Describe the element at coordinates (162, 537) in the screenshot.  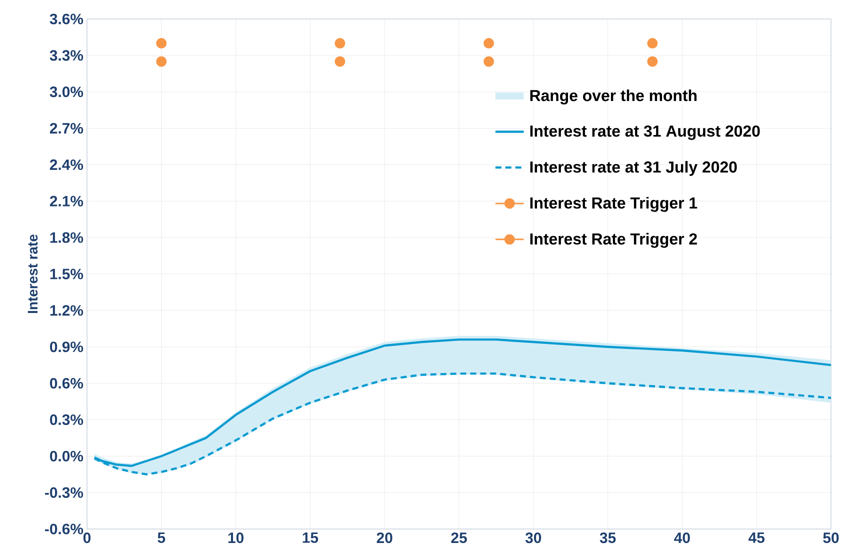
I see `x-tick-label: 5` at that location.